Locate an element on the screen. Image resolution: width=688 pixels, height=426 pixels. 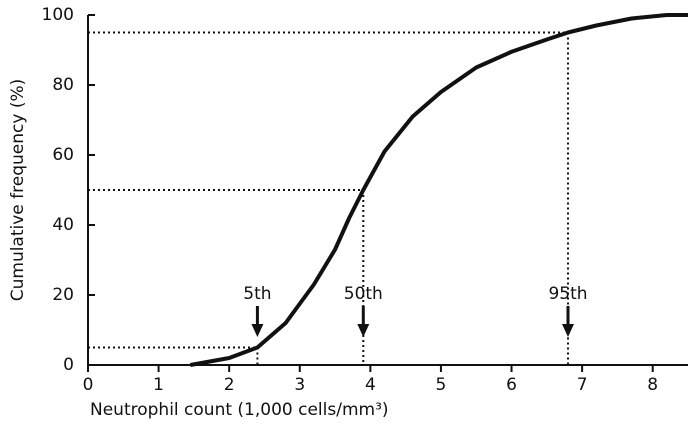
y-tick-label: 40 is located at coordinates (63, 225).